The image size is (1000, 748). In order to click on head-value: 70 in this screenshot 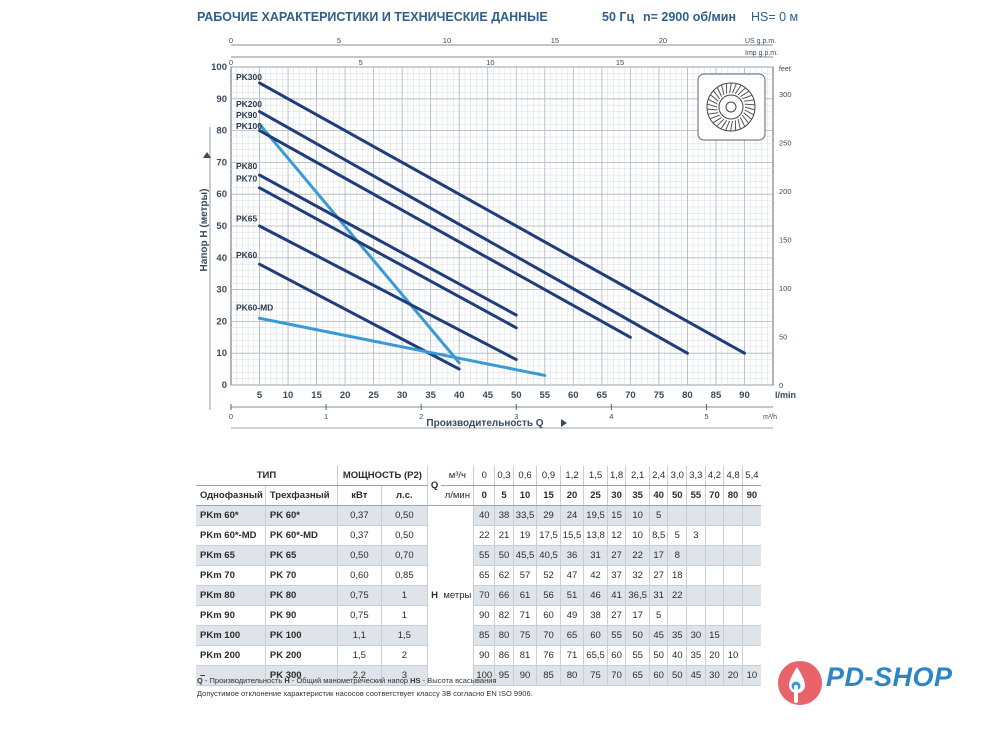, I will do `click(484, 595)`.